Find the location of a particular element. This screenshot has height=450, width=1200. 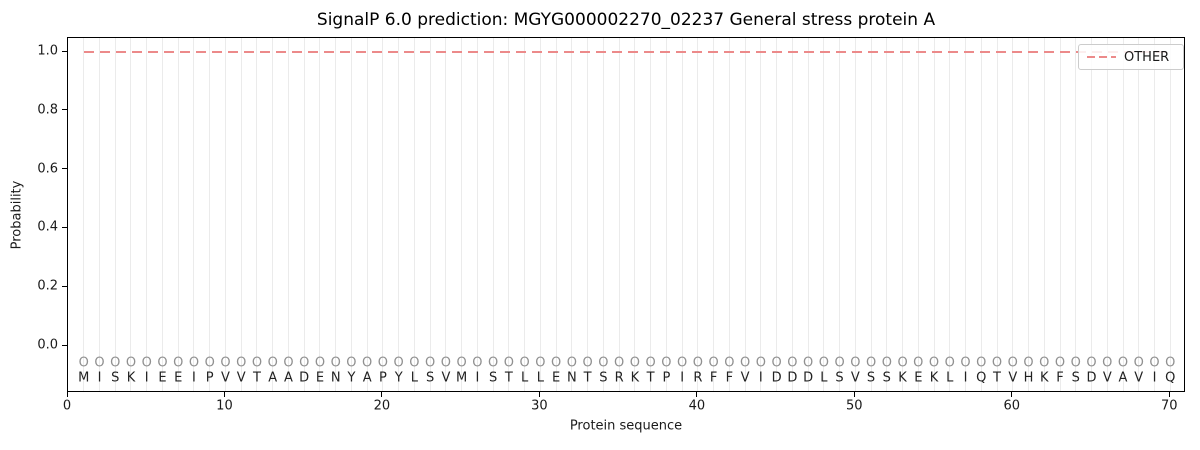

legend-dashed-line-sample is located at coordinates (1101, 57).